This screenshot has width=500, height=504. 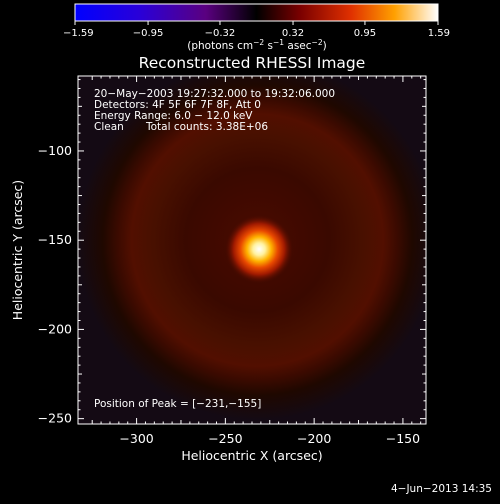 What do you see at coordinates (256, 45) in the screenshot?
I see `colorbar-unit-label: (photons cm−2 s−1 asec−2)` at bounding box center [256, 45].